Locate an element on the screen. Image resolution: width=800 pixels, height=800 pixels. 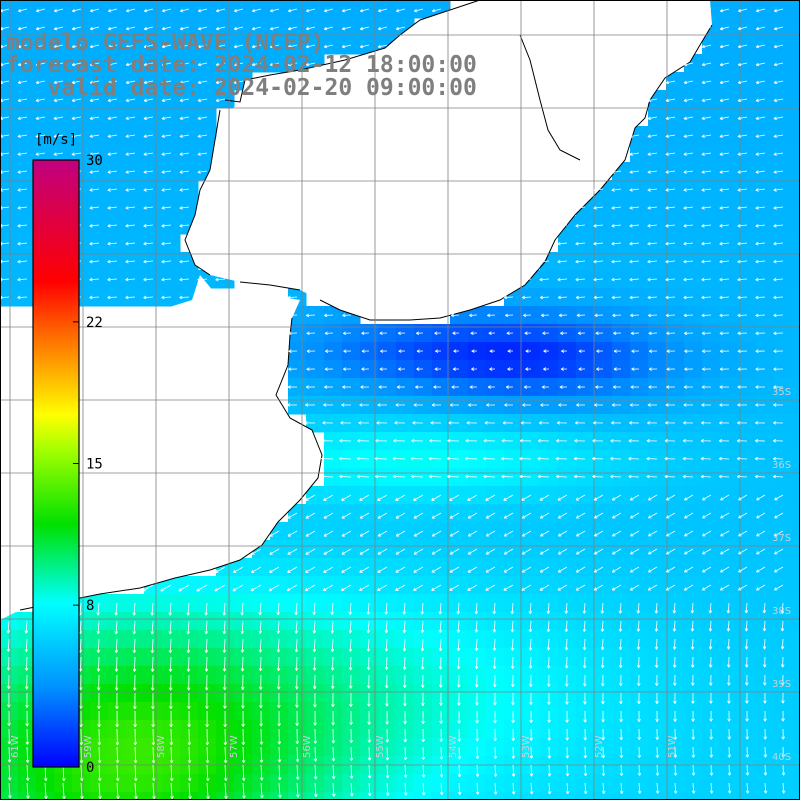
lat-label: 39S is located at coordinates (781, 684).